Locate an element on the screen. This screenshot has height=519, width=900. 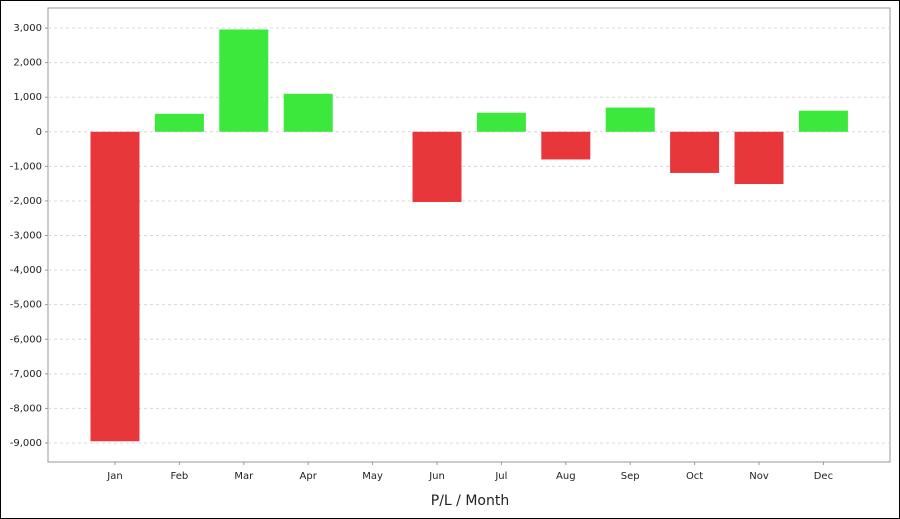
y-tick-label: -6,000 is located at coordinates (26, 339).